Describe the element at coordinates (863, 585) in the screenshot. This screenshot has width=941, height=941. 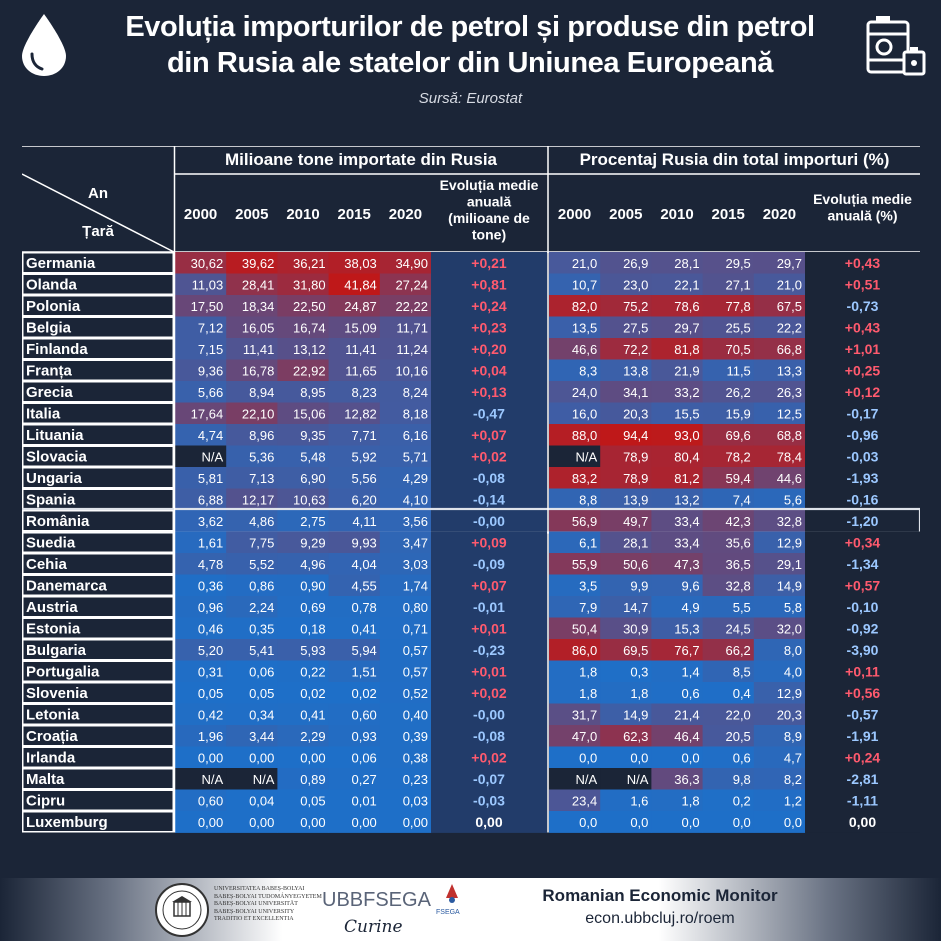
I see `percent-change-value: +0,57` at that location.